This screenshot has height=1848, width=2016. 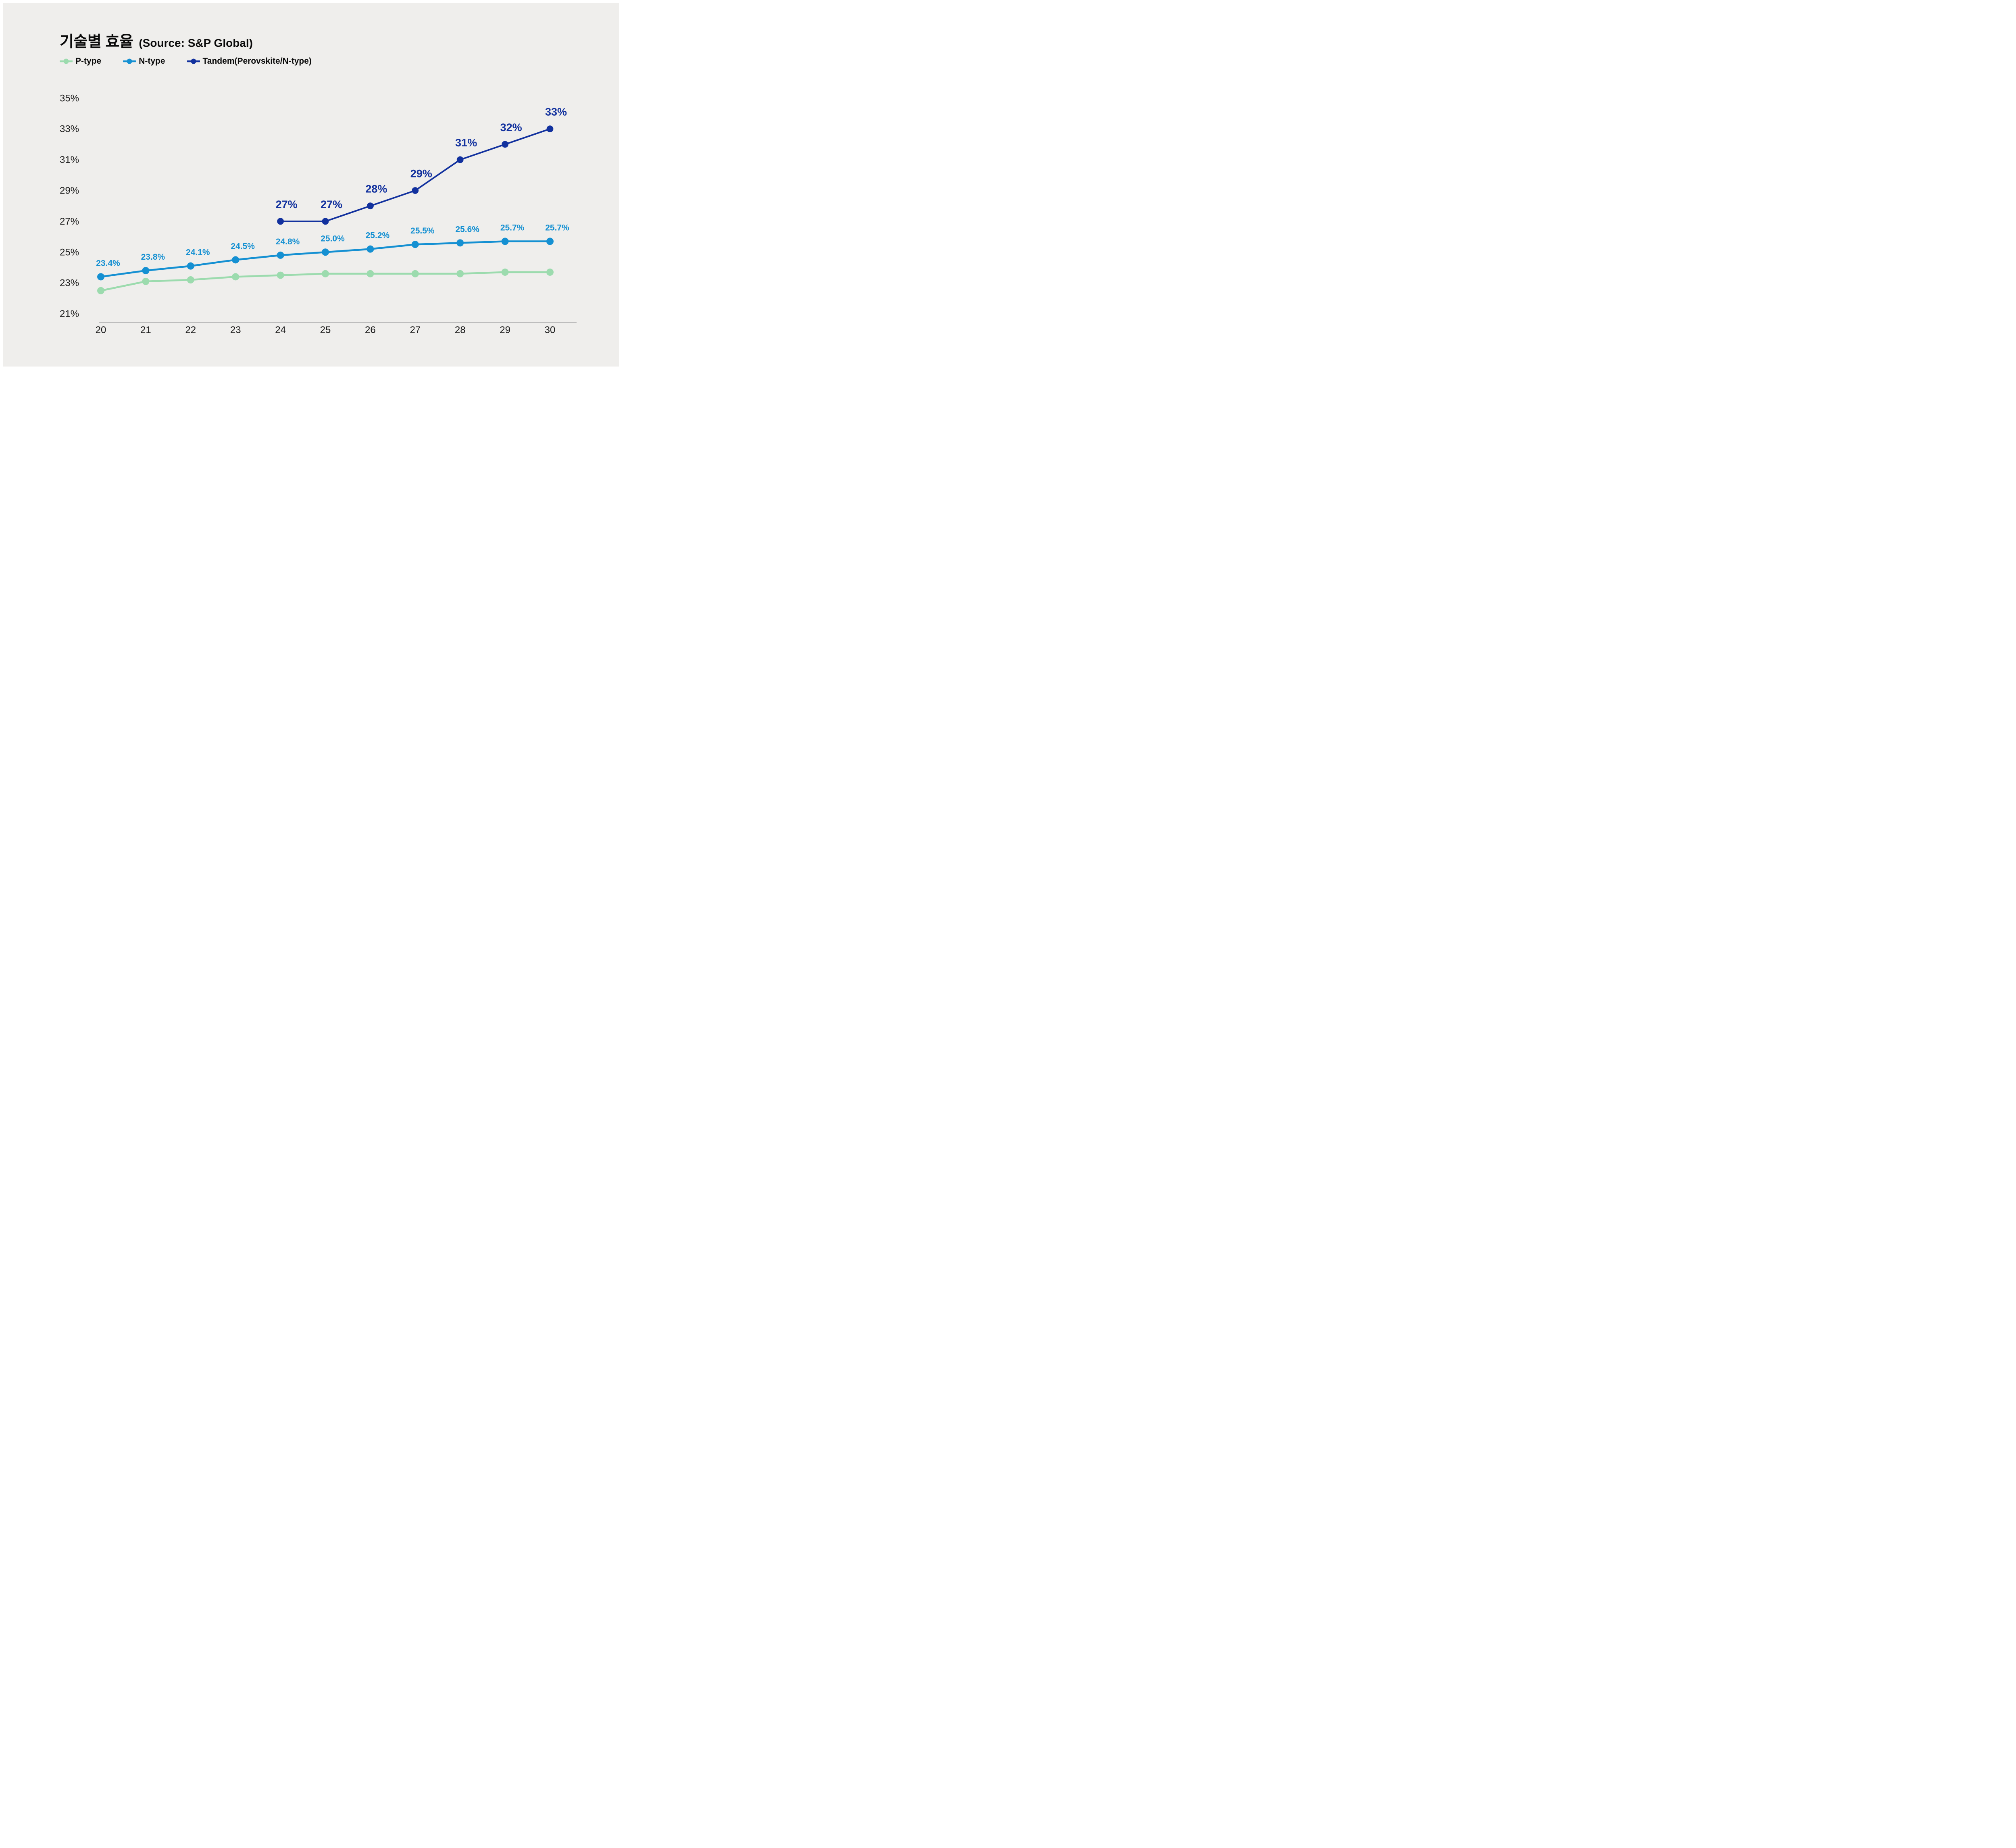 I want to click on x-axis-tick-label: 22, so click(x=191, y=330).